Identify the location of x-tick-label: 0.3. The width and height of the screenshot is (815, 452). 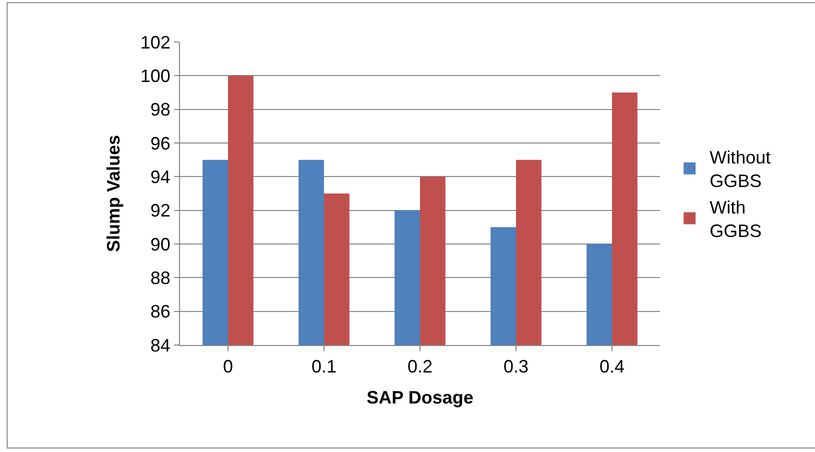
(516, 366).